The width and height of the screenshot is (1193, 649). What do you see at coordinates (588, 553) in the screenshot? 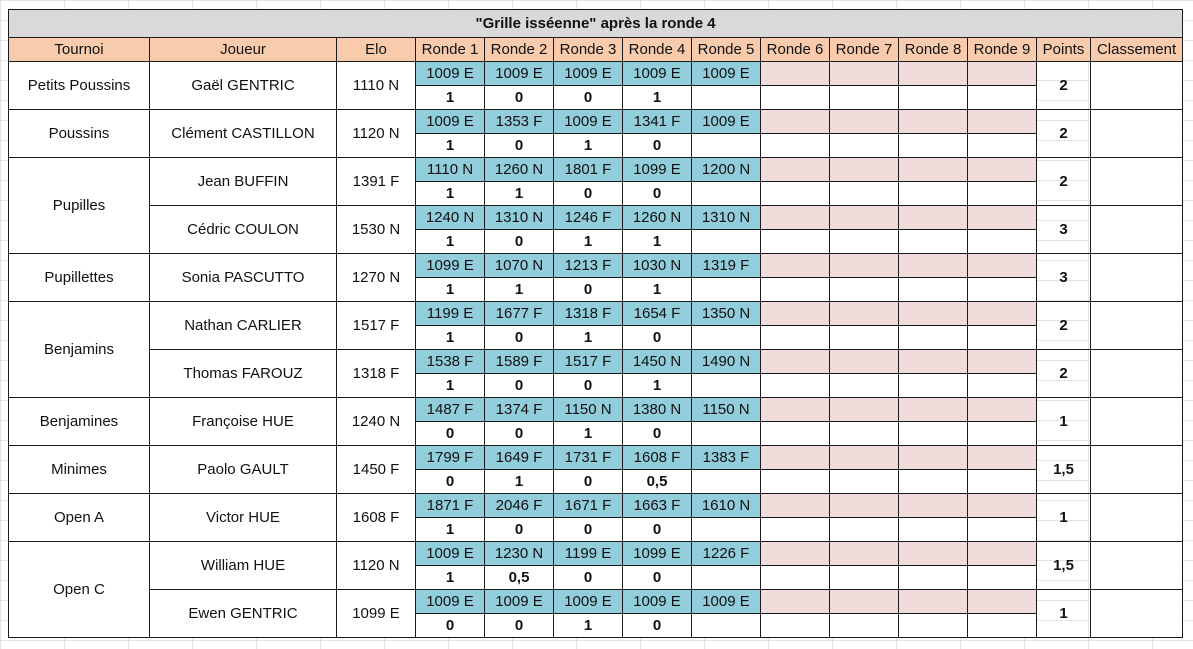
I see `opponent-cell-round-3: 1199 E` at bounding box center [588, 553].